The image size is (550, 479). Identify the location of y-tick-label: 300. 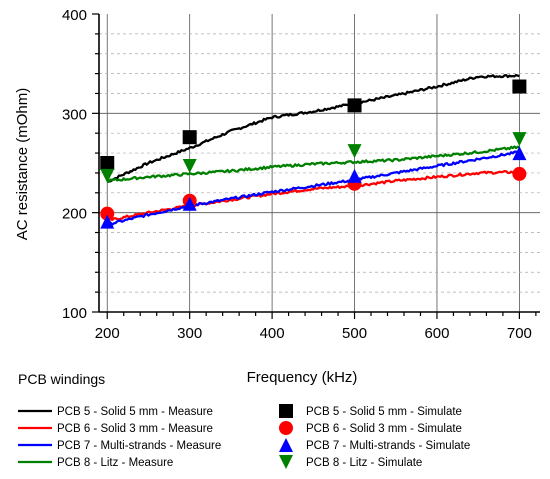
(74, 114).